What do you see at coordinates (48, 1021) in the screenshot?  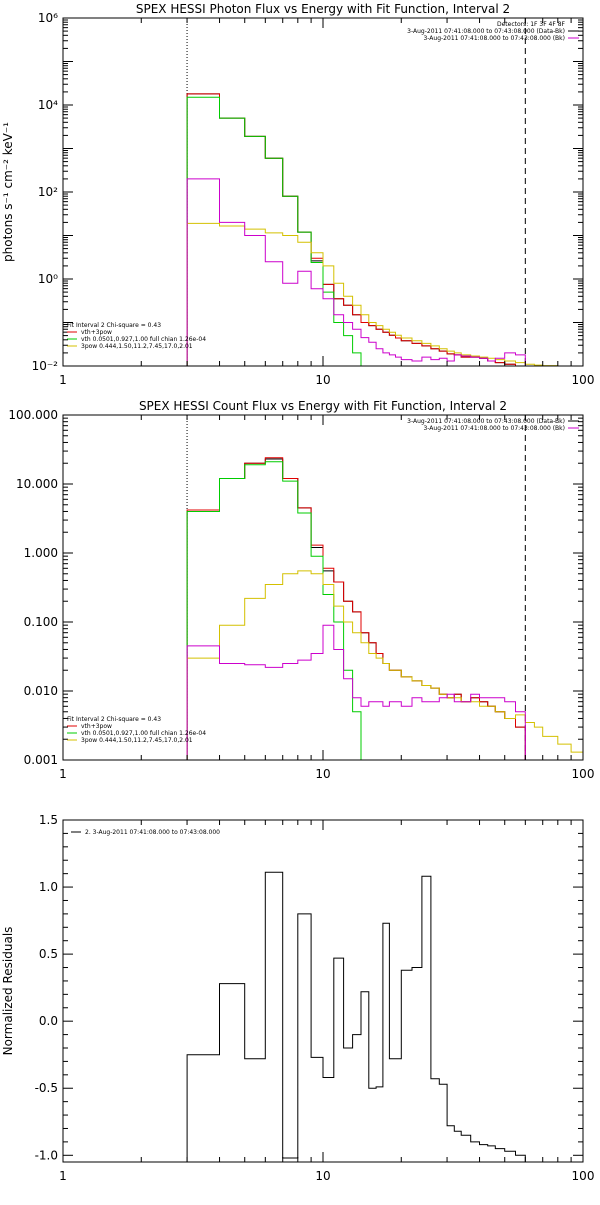 I see `y-tick-label: 0.0` at bounding box center [48, 1021].